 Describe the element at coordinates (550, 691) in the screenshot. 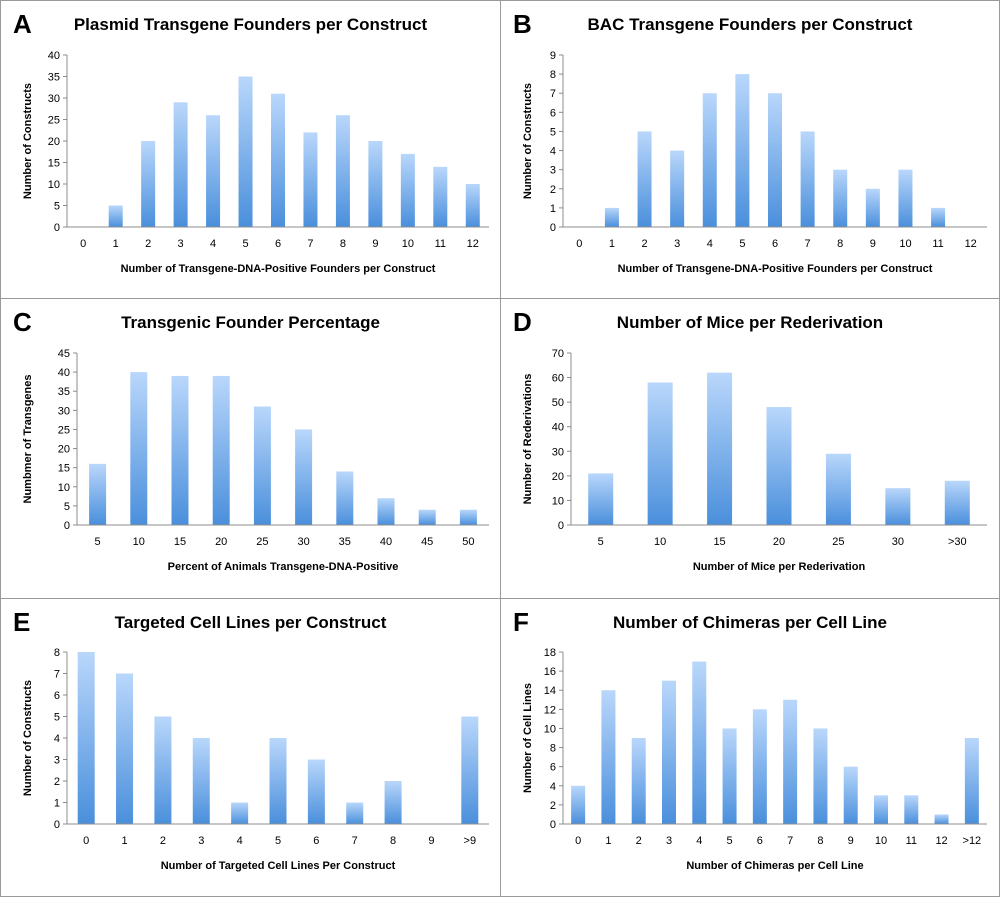

I see `y-tick-label: 14` at that location.